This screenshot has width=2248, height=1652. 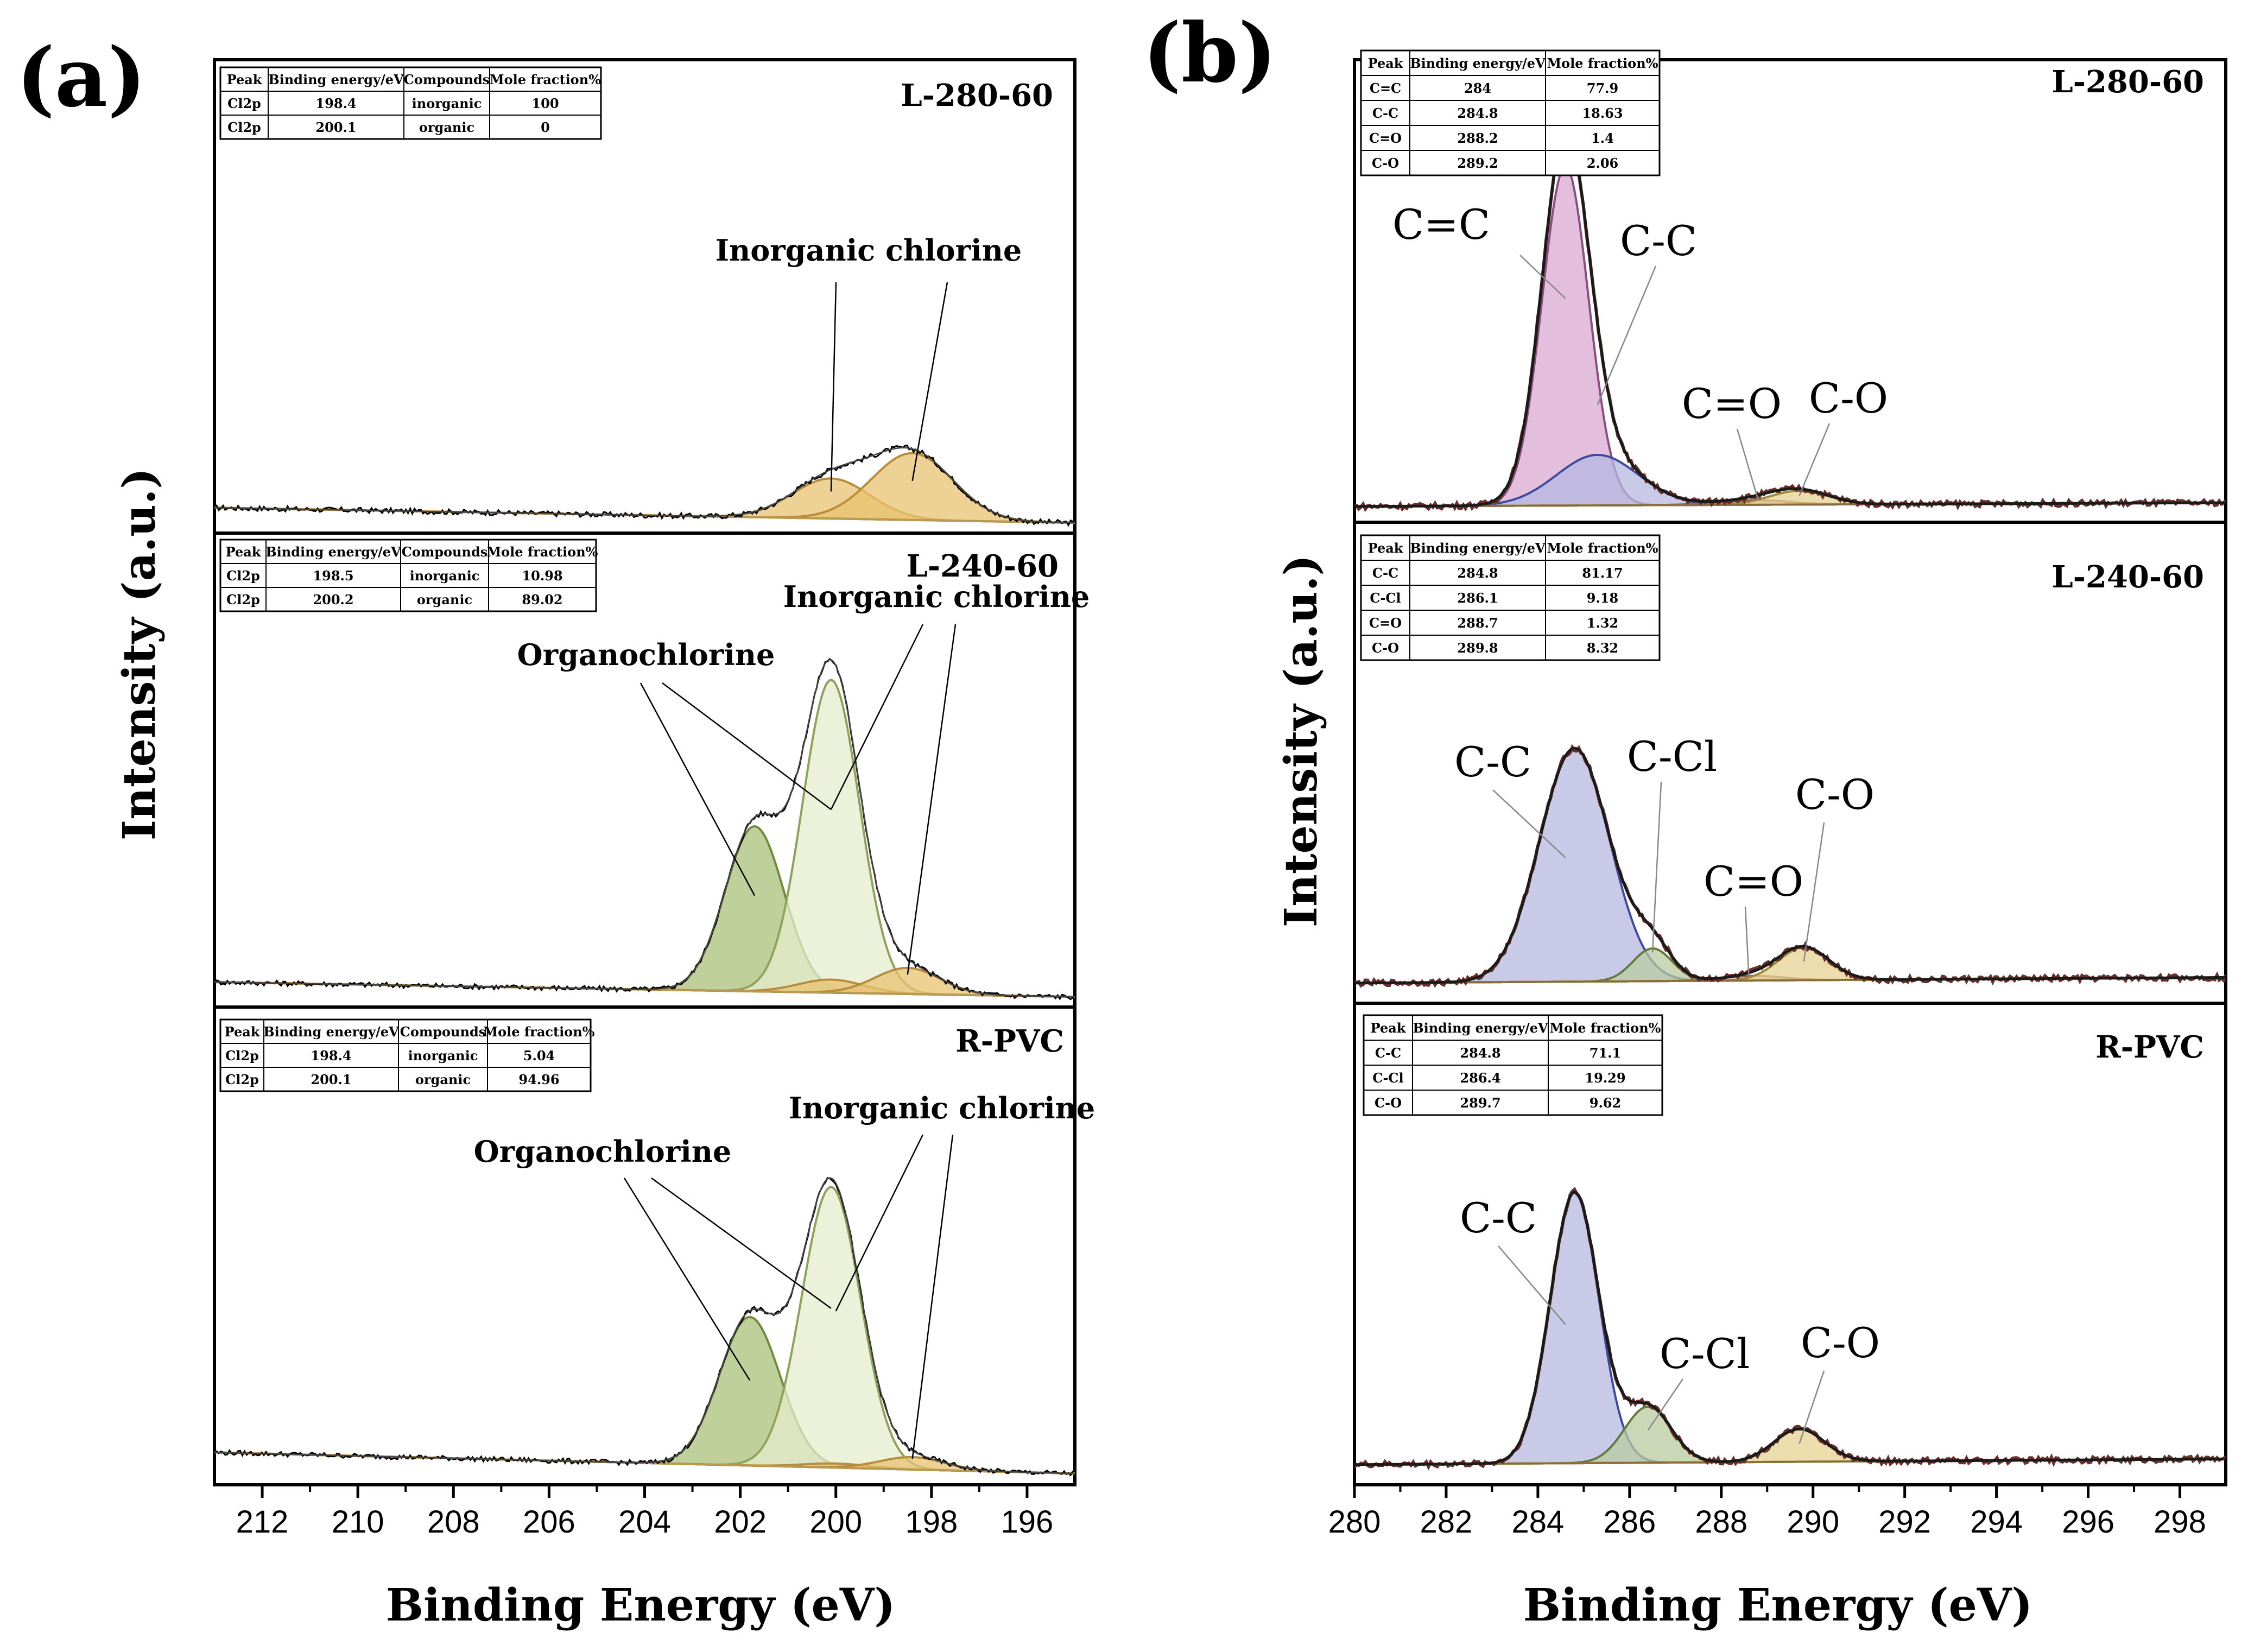 I want to click on table-cell: 10.98, so click(x=542, y=576).